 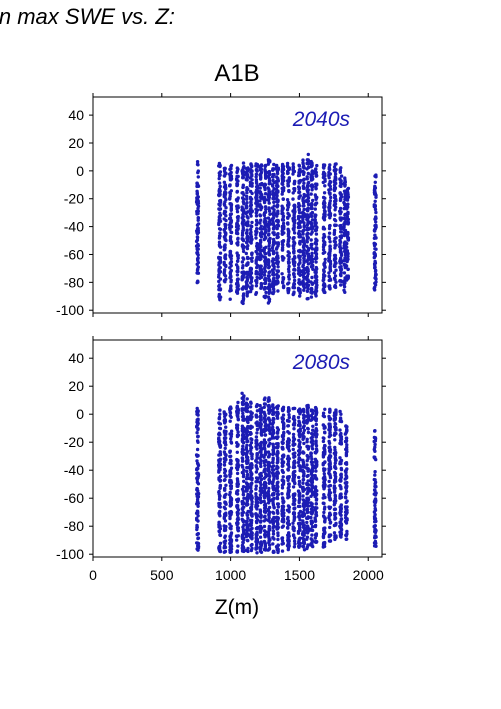 I want to click on y-tick-label: -20, so click(x=74, y=442).